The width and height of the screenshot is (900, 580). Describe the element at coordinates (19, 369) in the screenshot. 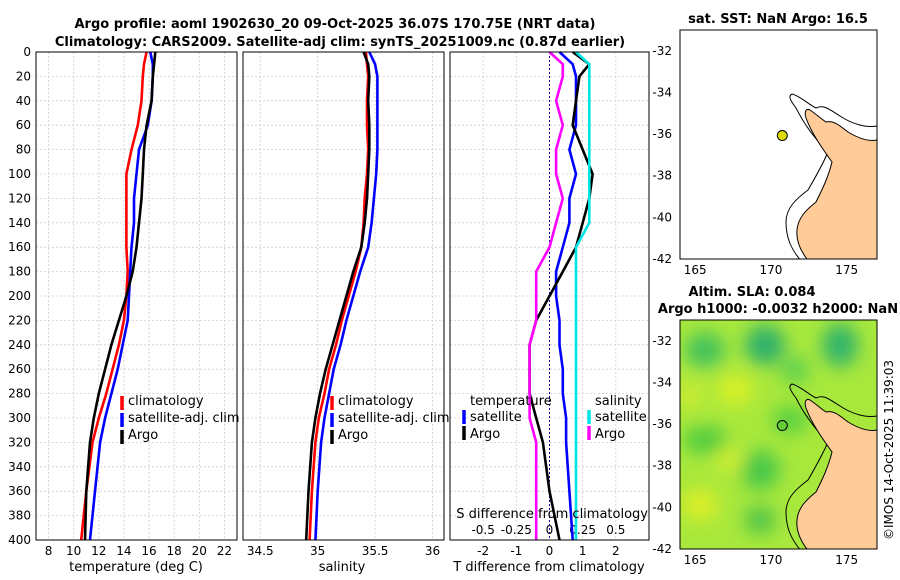

I see `y-tick-label: 260` at that location.